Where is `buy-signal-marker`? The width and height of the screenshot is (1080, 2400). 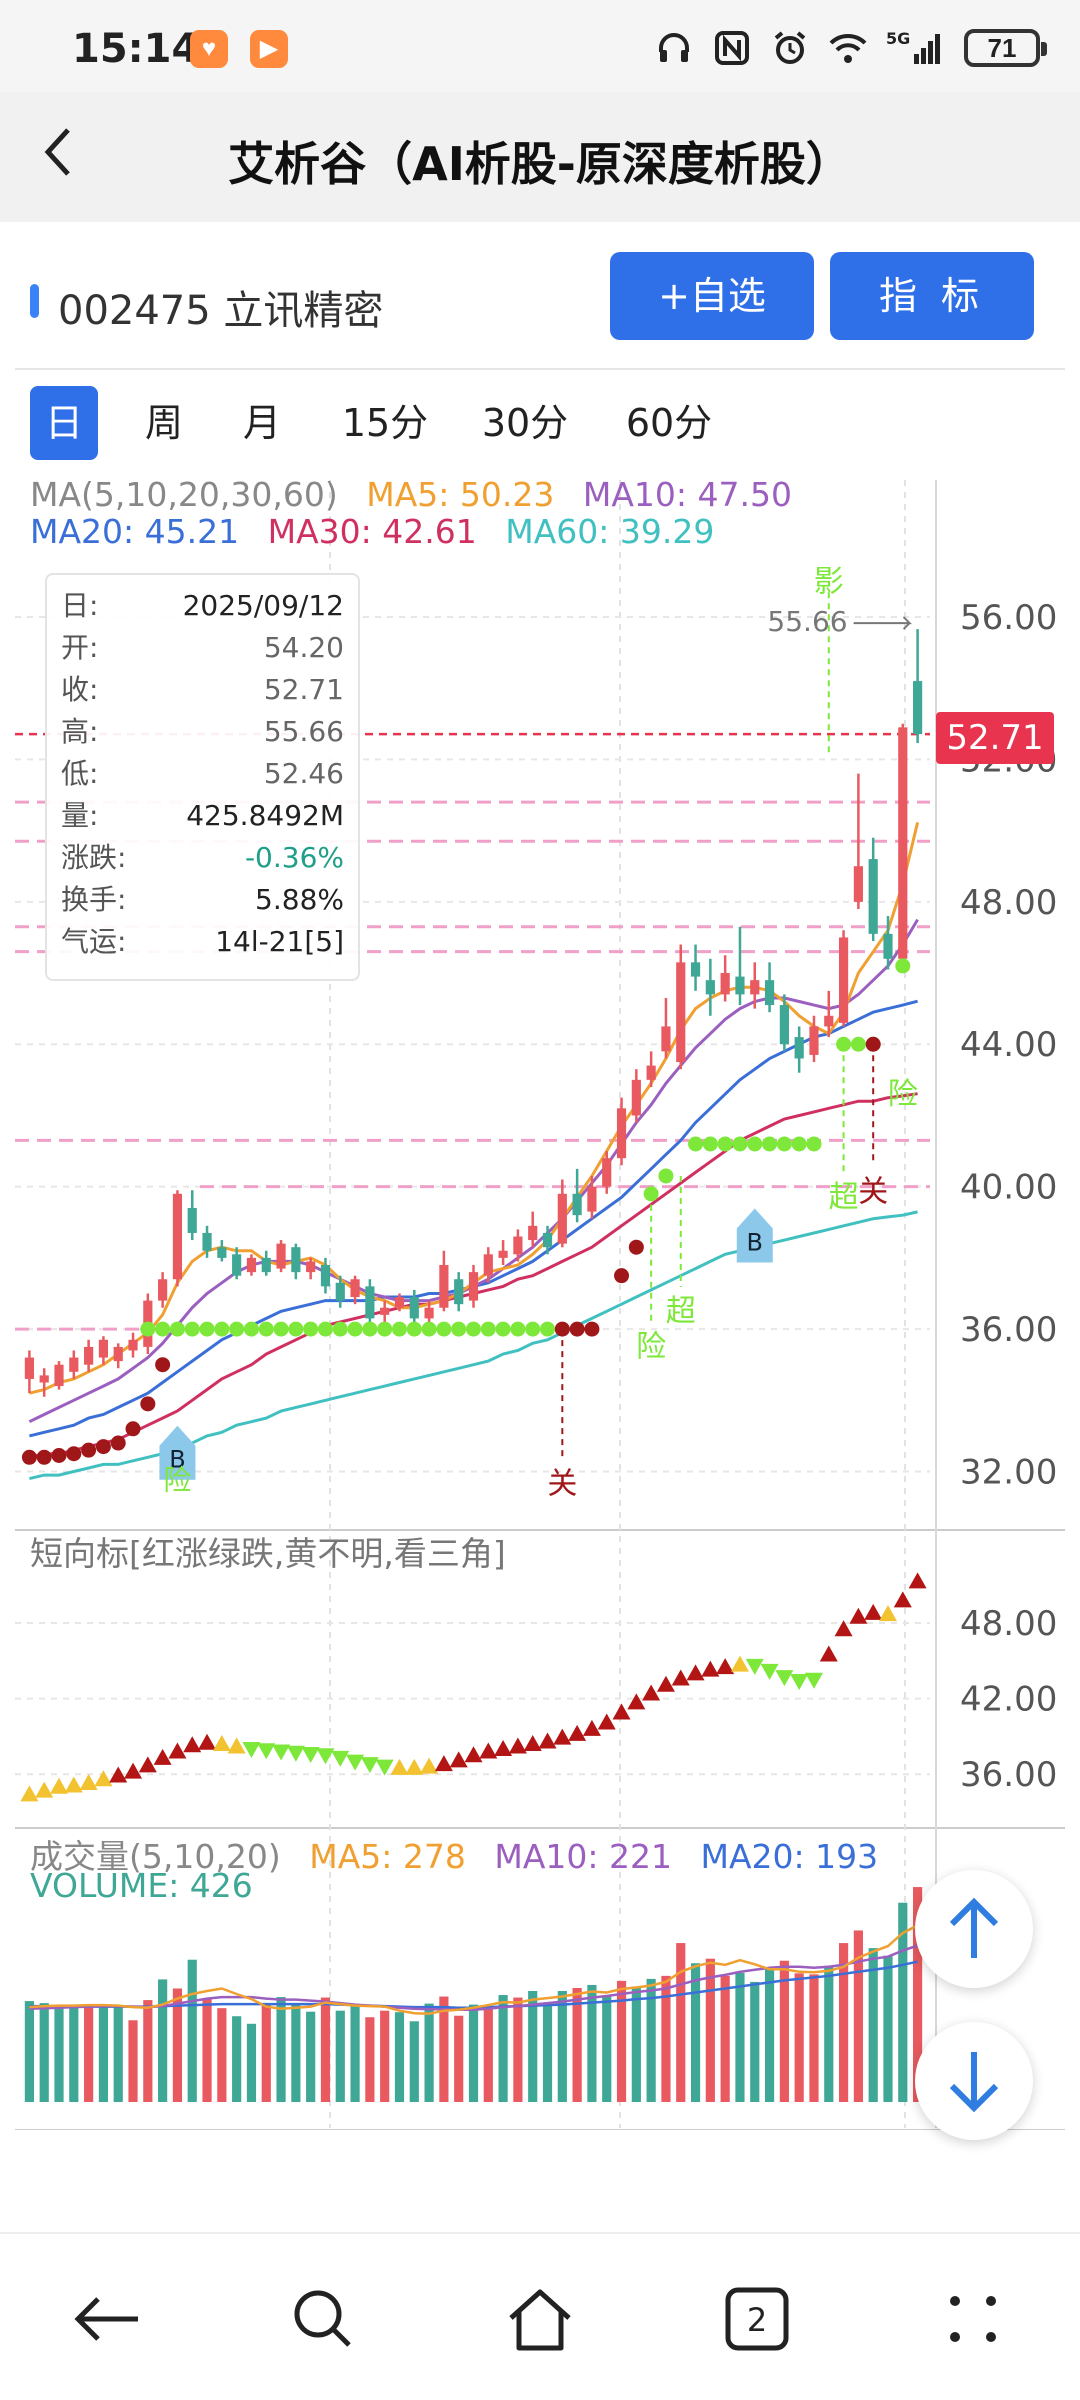
buy-signal-marker is located at coordinates (754, 1235).